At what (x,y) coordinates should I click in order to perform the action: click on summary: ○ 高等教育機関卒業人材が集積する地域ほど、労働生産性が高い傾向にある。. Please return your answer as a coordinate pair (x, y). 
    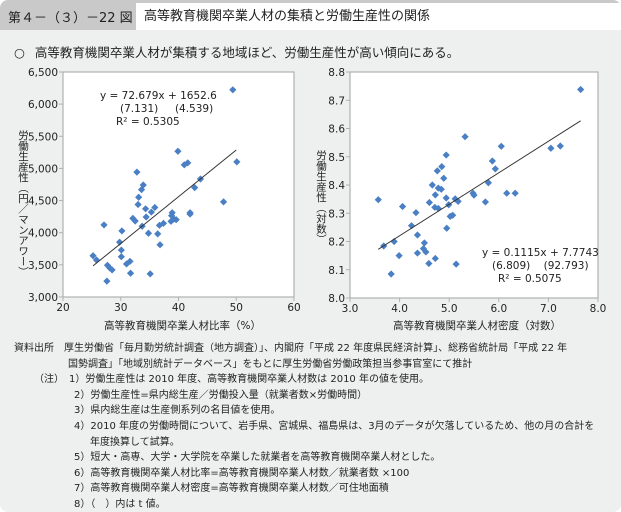
    Looking at the image, I should click on (236, 51).